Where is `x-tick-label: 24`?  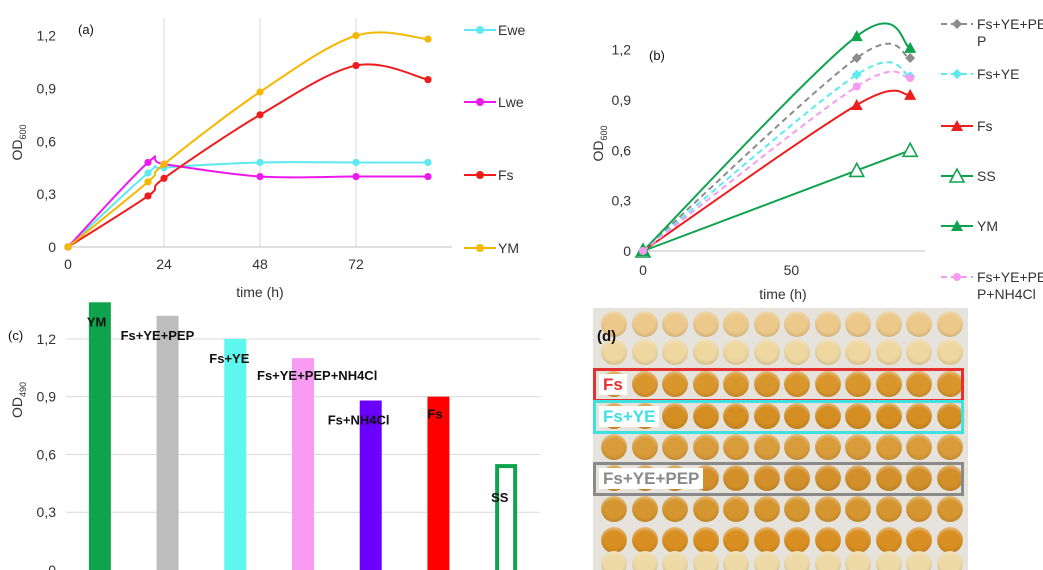 x-tick-label: 24 is located at coordinates (164, 264).